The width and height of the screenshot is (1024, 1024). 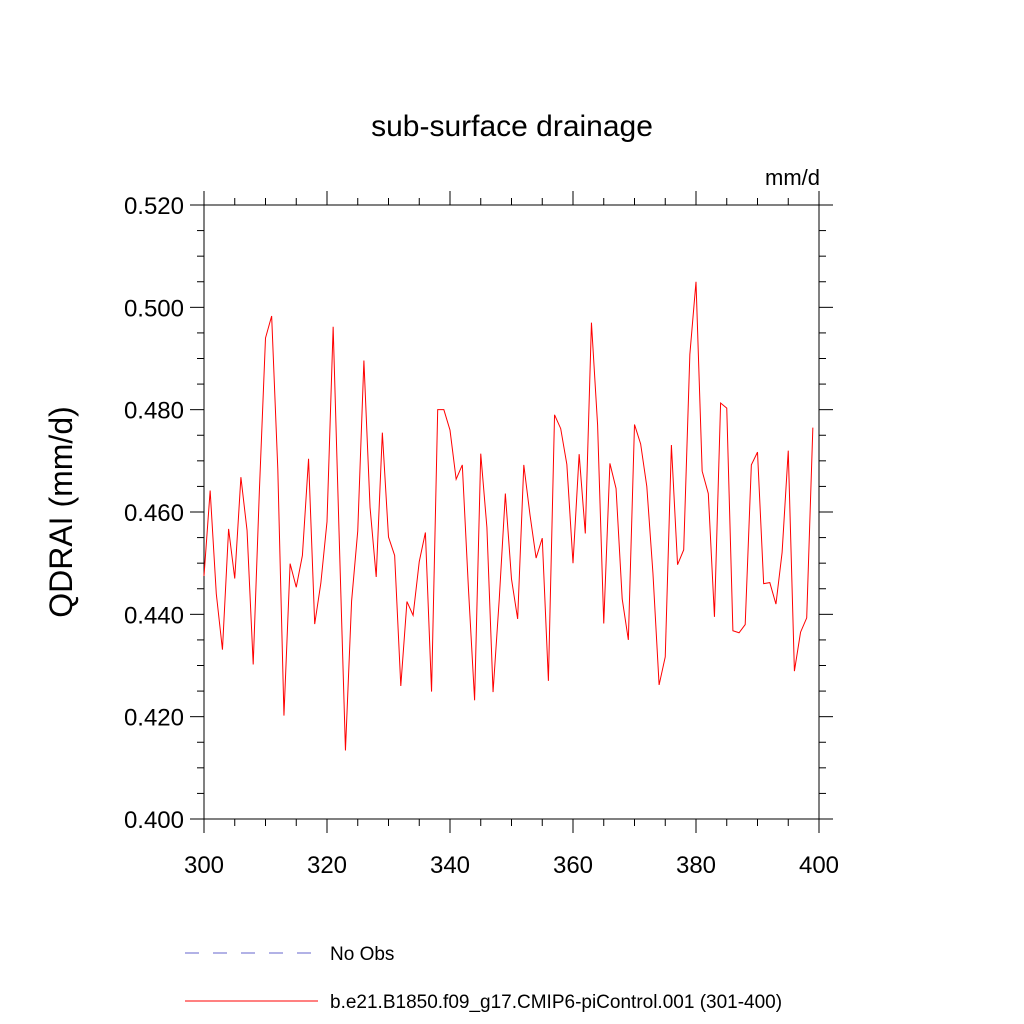 I want to click on y-tick-label: 0.500, so click(x=154, y=308).